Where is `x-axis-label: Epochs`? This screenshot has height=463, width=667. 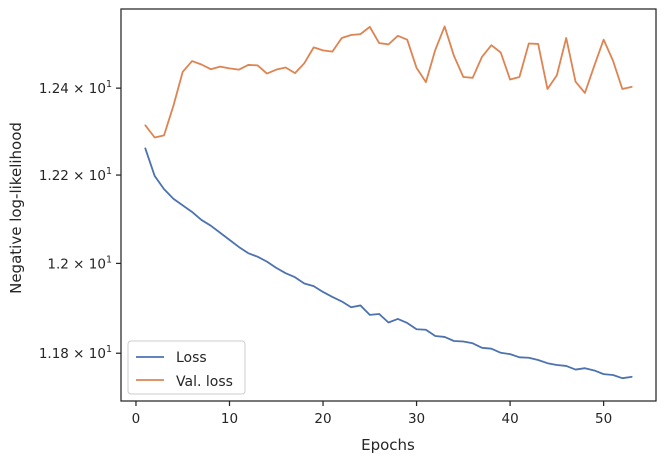
x-axis-label: Epochs is located at coordinates (388, 445).